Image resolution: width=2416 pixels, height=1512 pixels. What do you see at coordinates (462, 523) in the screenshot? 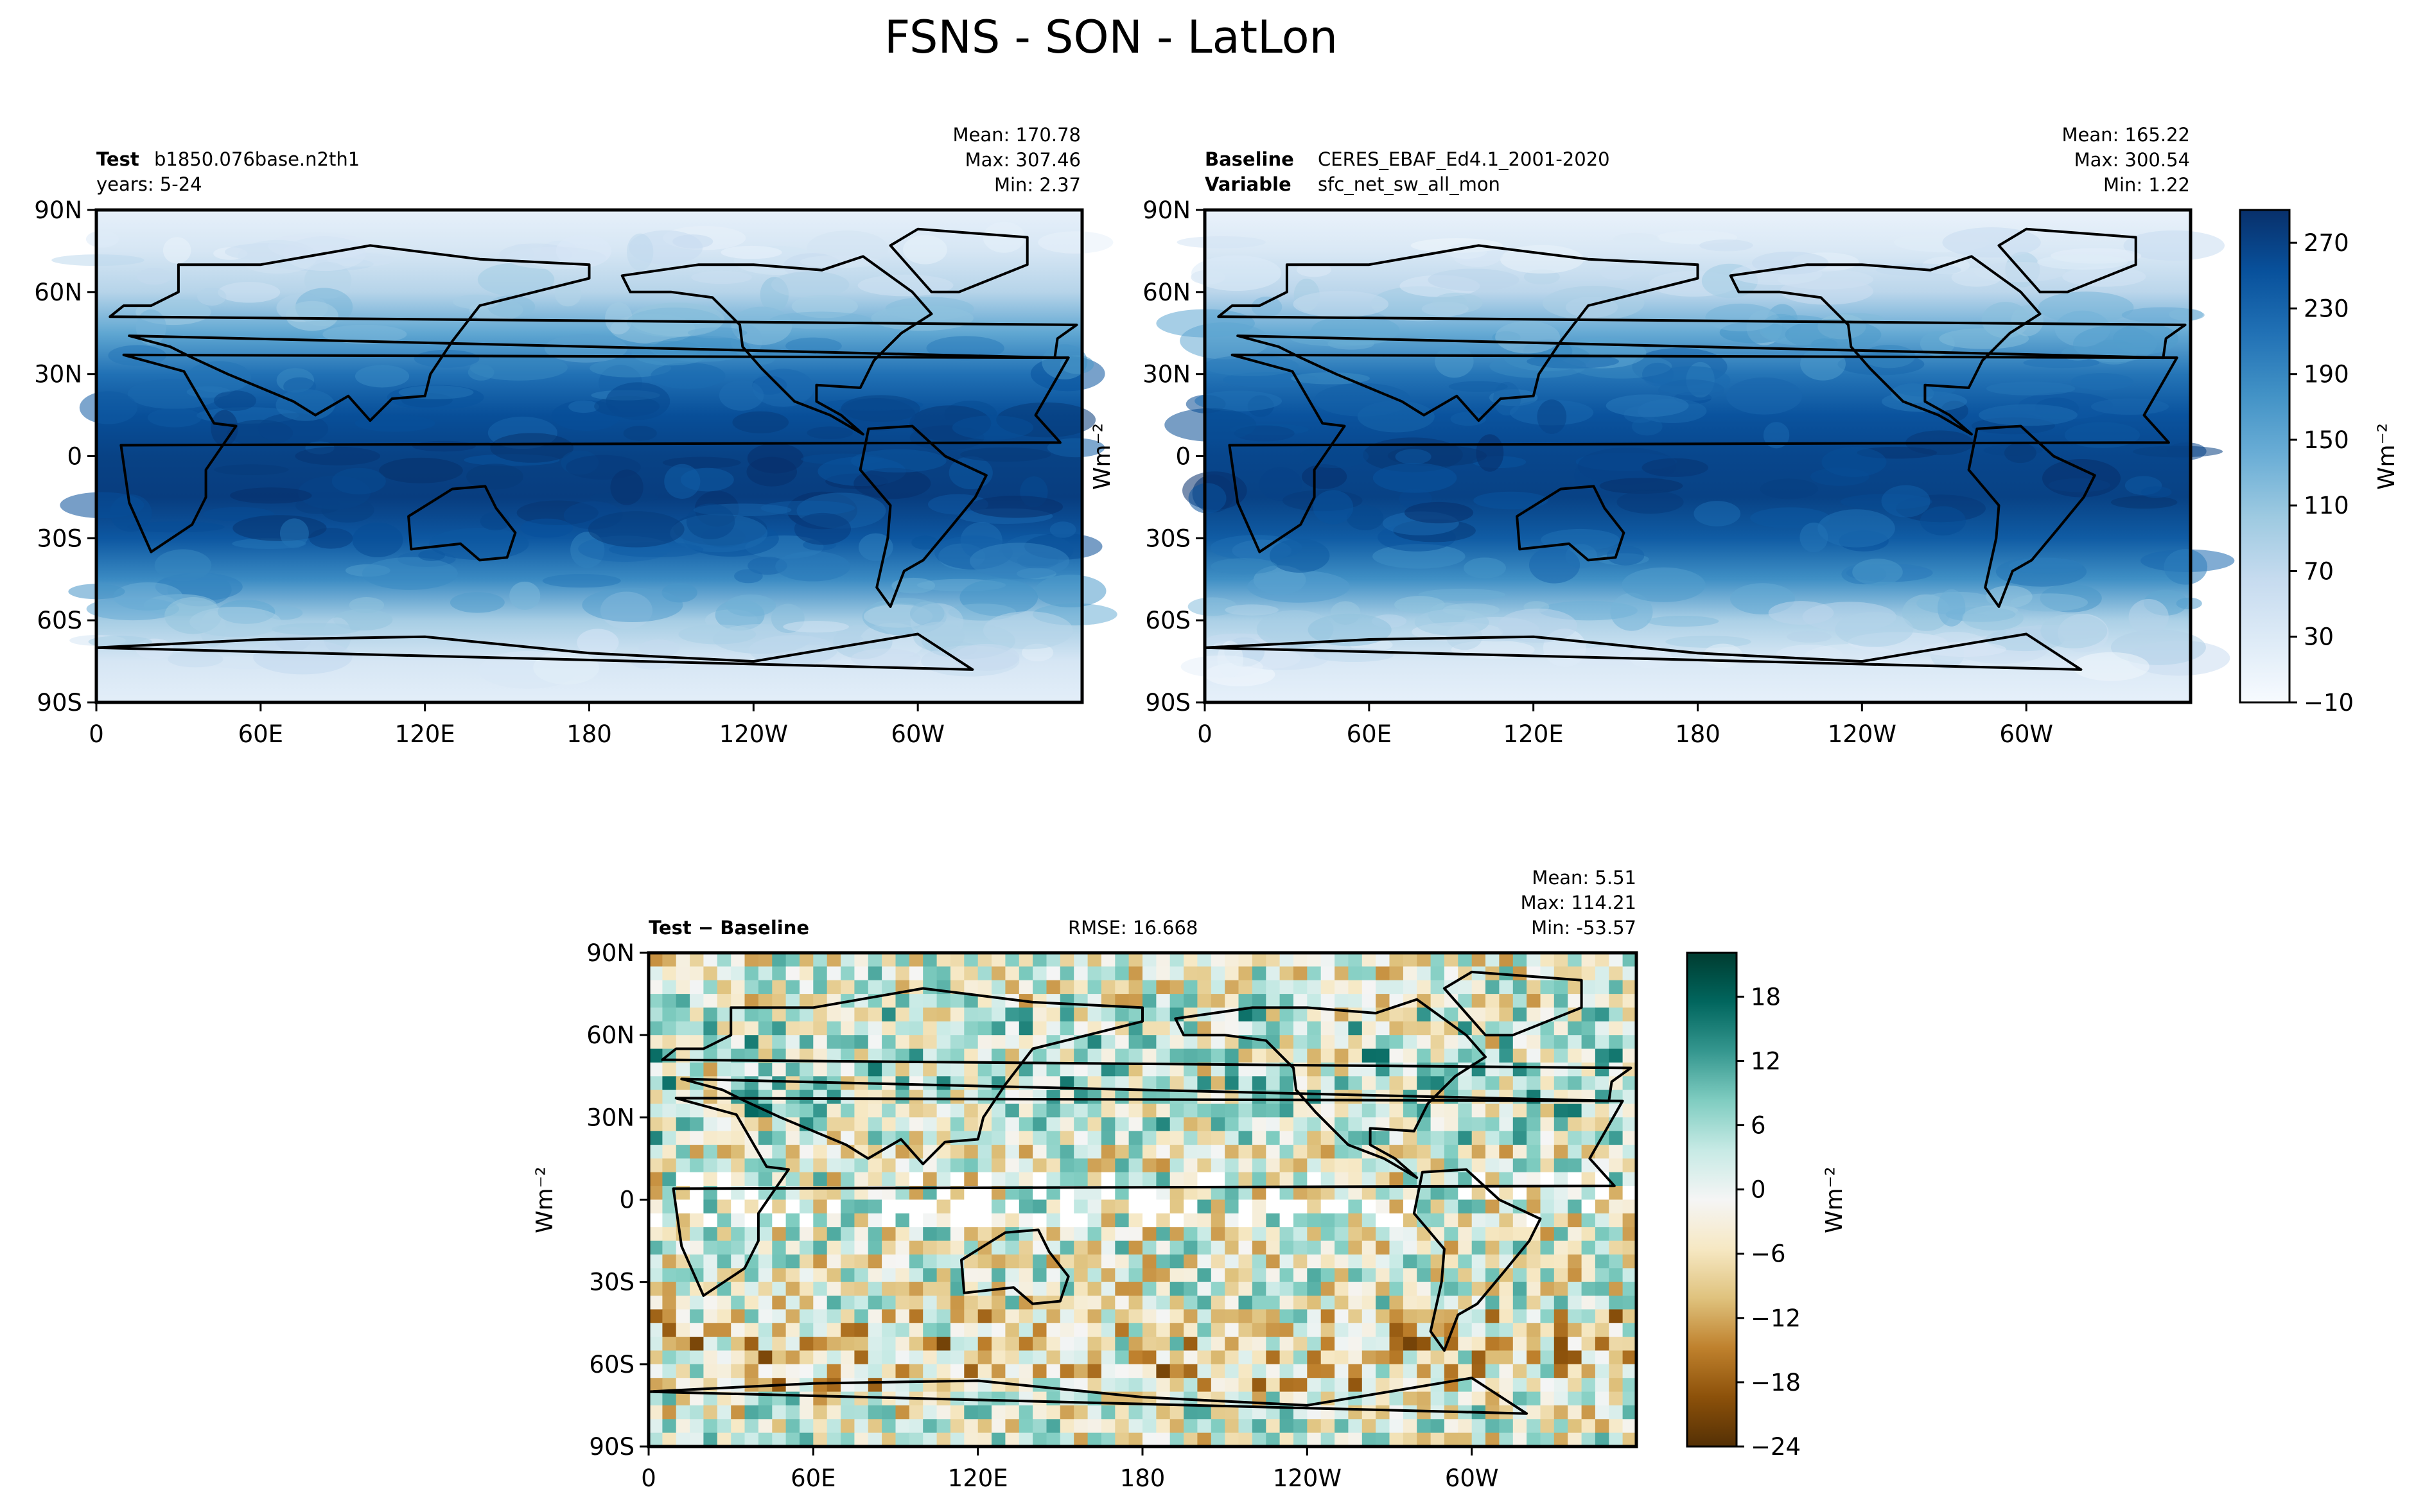
I see `coastline` at bounding box center [462, 523].